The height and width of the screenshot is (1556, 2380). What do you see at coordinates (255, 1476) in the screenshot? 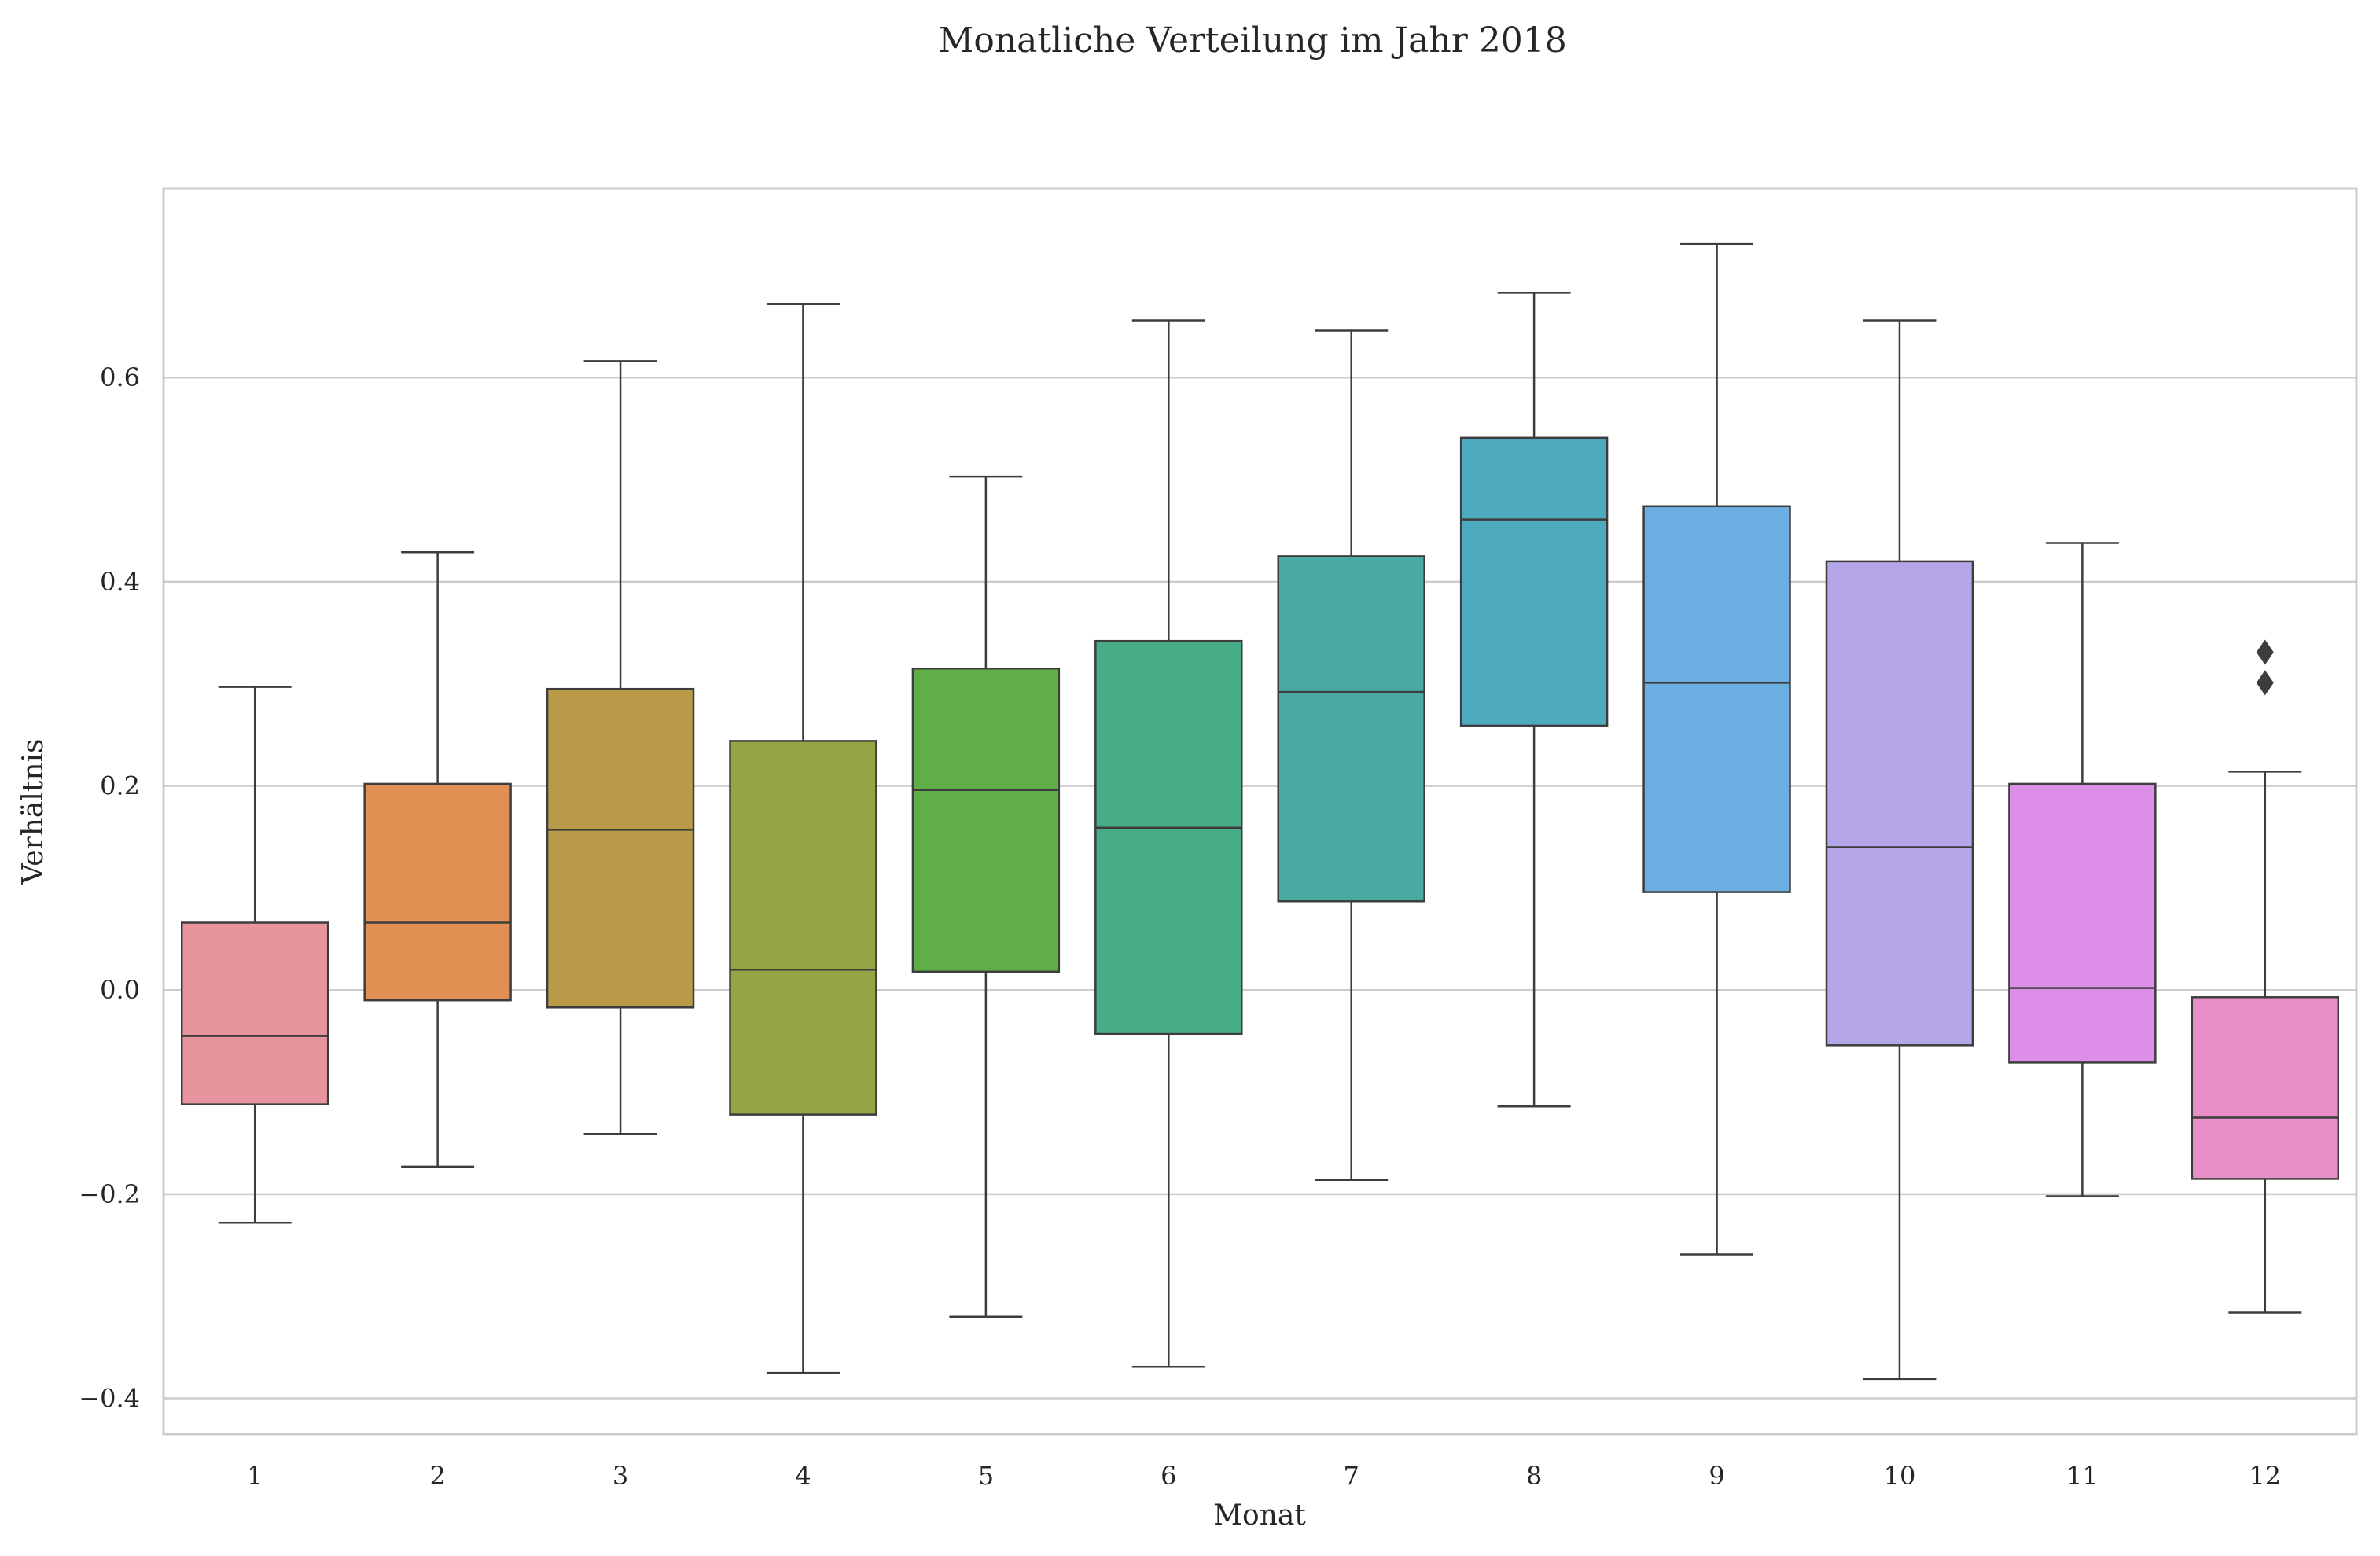
I see `x-tick-label: 1` at bounding box center [255, 1476].